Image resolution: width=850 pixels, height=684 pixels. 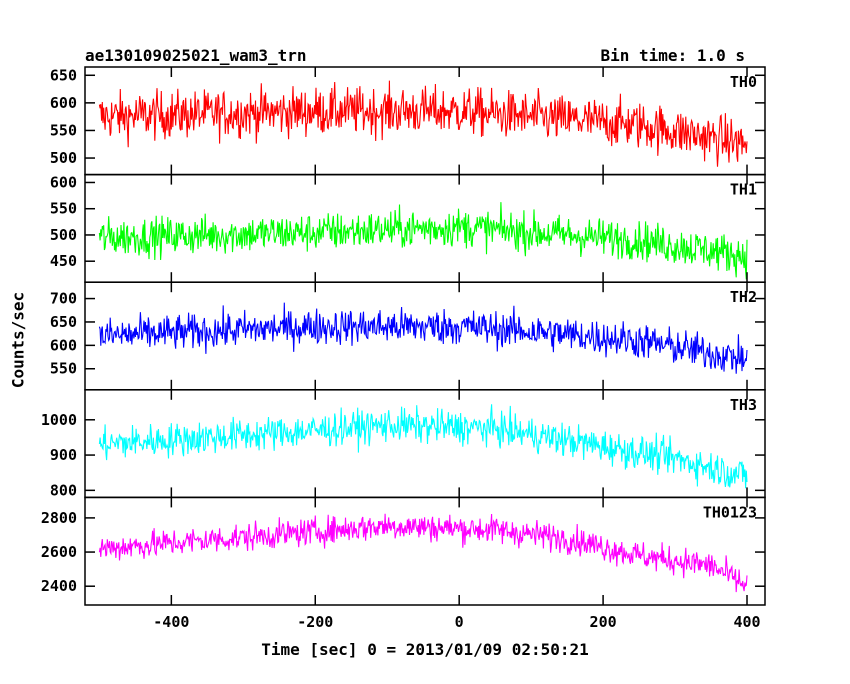 I want to click on panel-label-th3: TH3, so click(x=743, y=405).